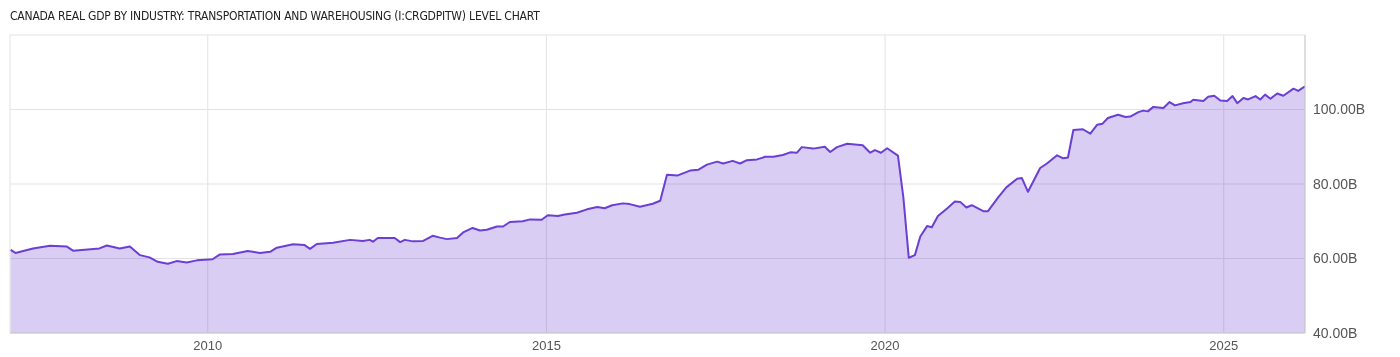 Image resolution: width=1400 pixels, height=357 pixels. I want to click on y-tick-label: 100.00B, so click(1339, 109).